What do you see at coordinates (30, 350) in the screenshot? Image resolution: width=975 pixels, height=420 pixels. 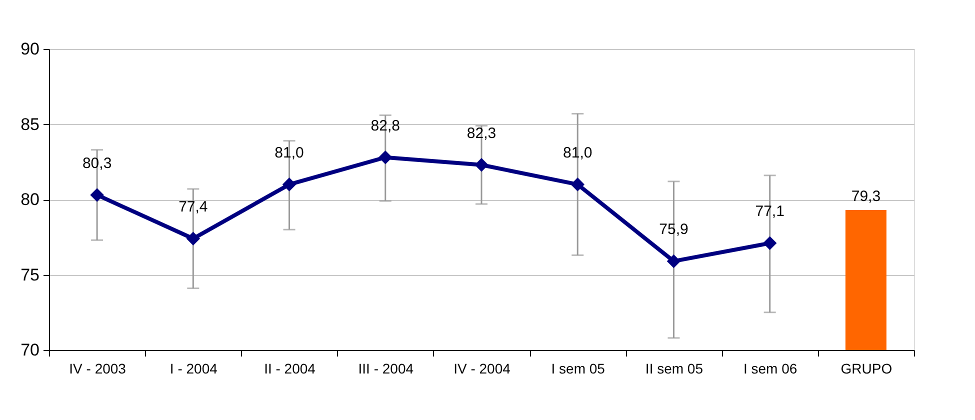 I see `y-tick-label: 70` at bounding box center [30, 350].